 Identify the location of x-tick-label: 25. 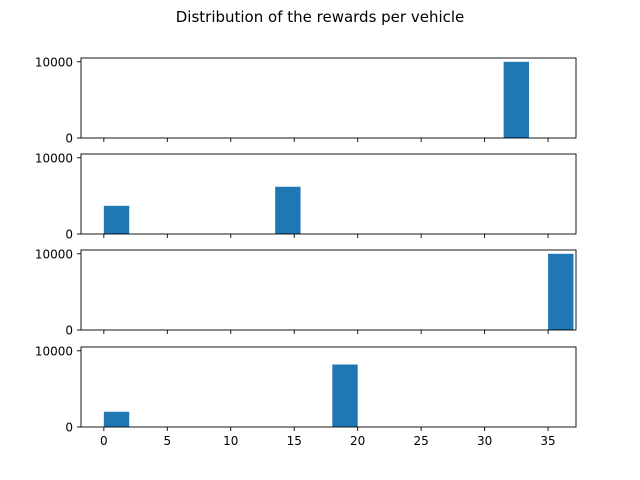
(421, 441).